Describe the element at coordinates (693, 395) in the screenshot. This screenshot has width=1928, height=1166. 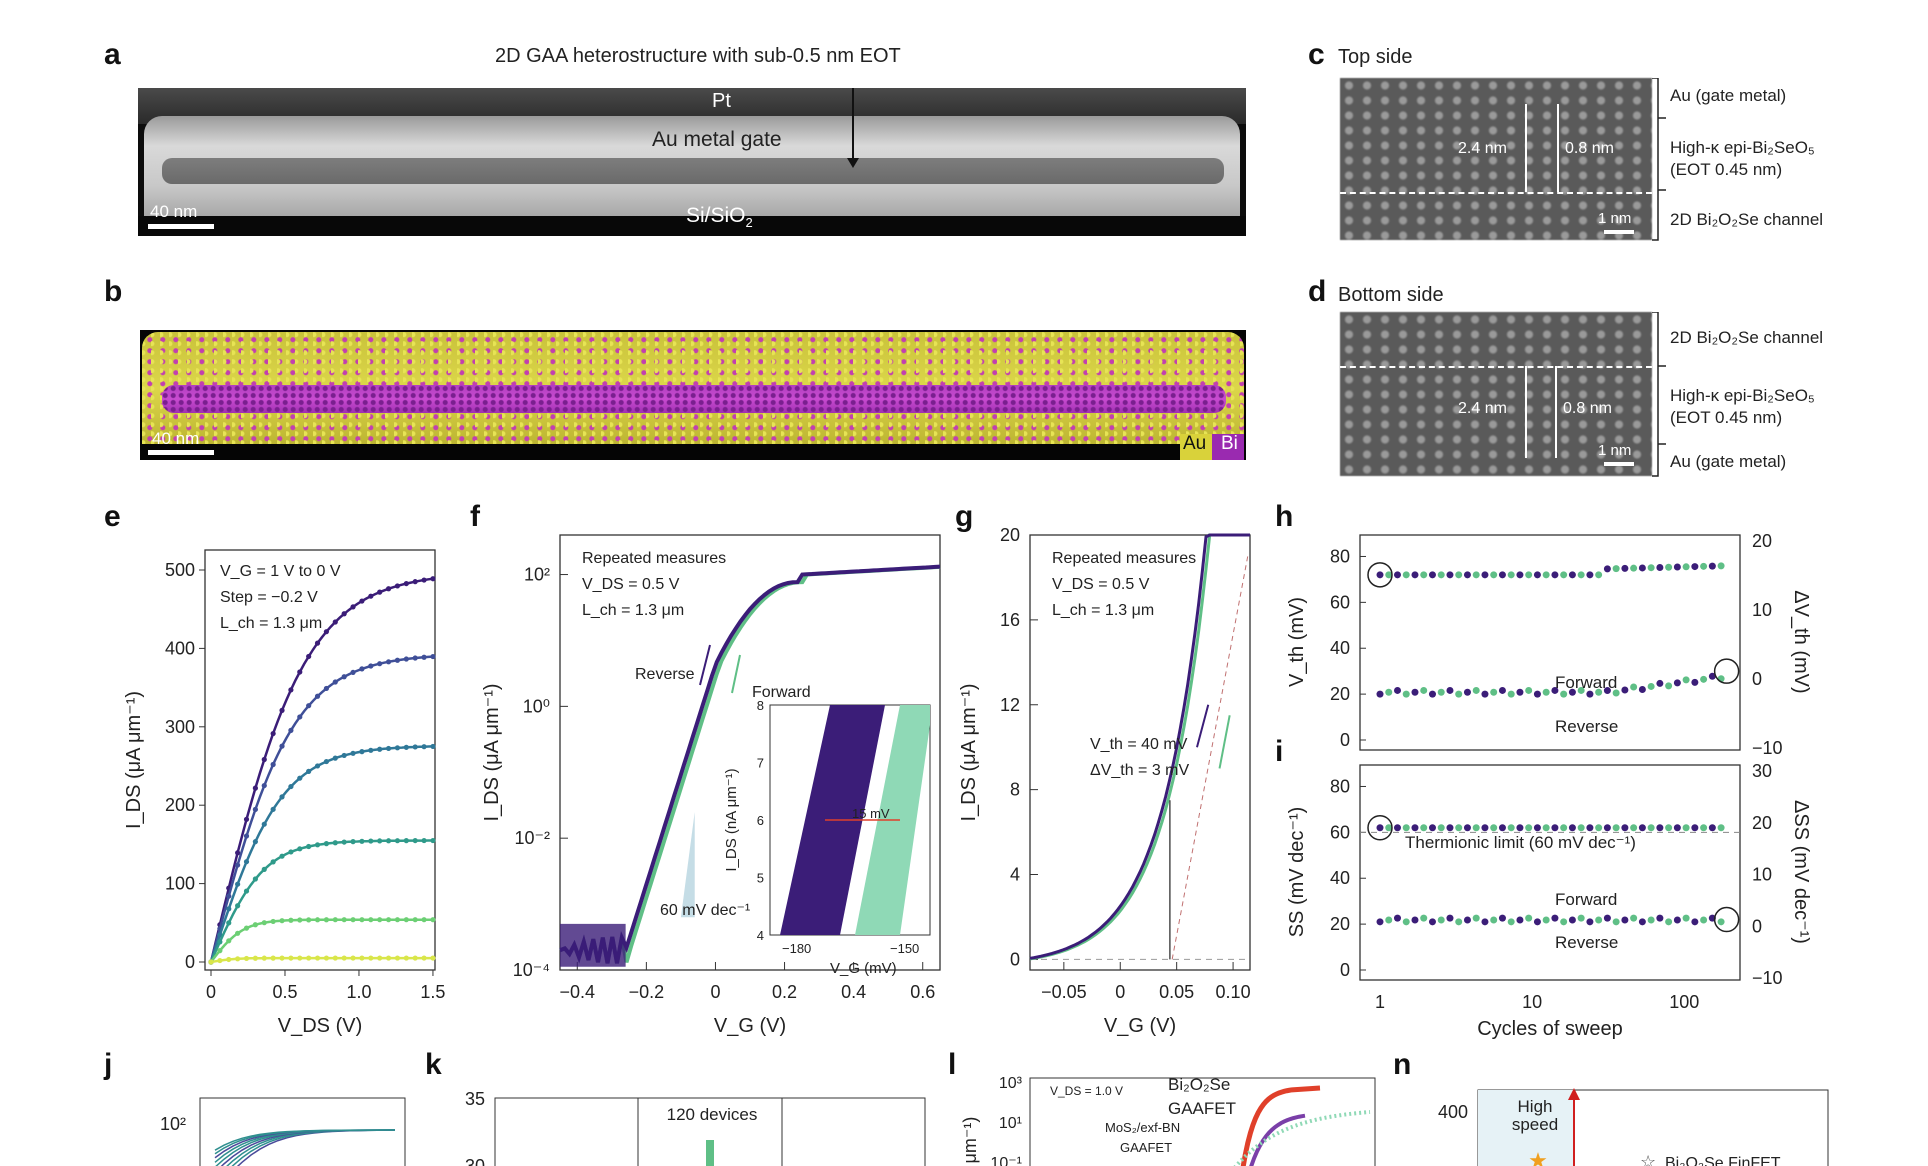
I see `eds-map-image` at that location.